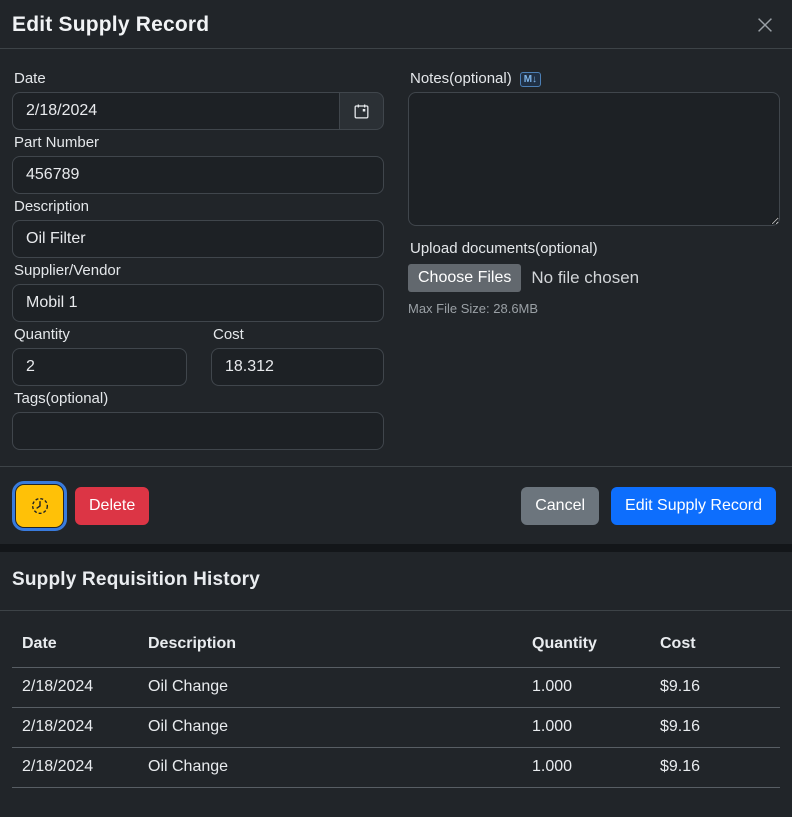  I want to click on date-label: Date, so click(30, 78).